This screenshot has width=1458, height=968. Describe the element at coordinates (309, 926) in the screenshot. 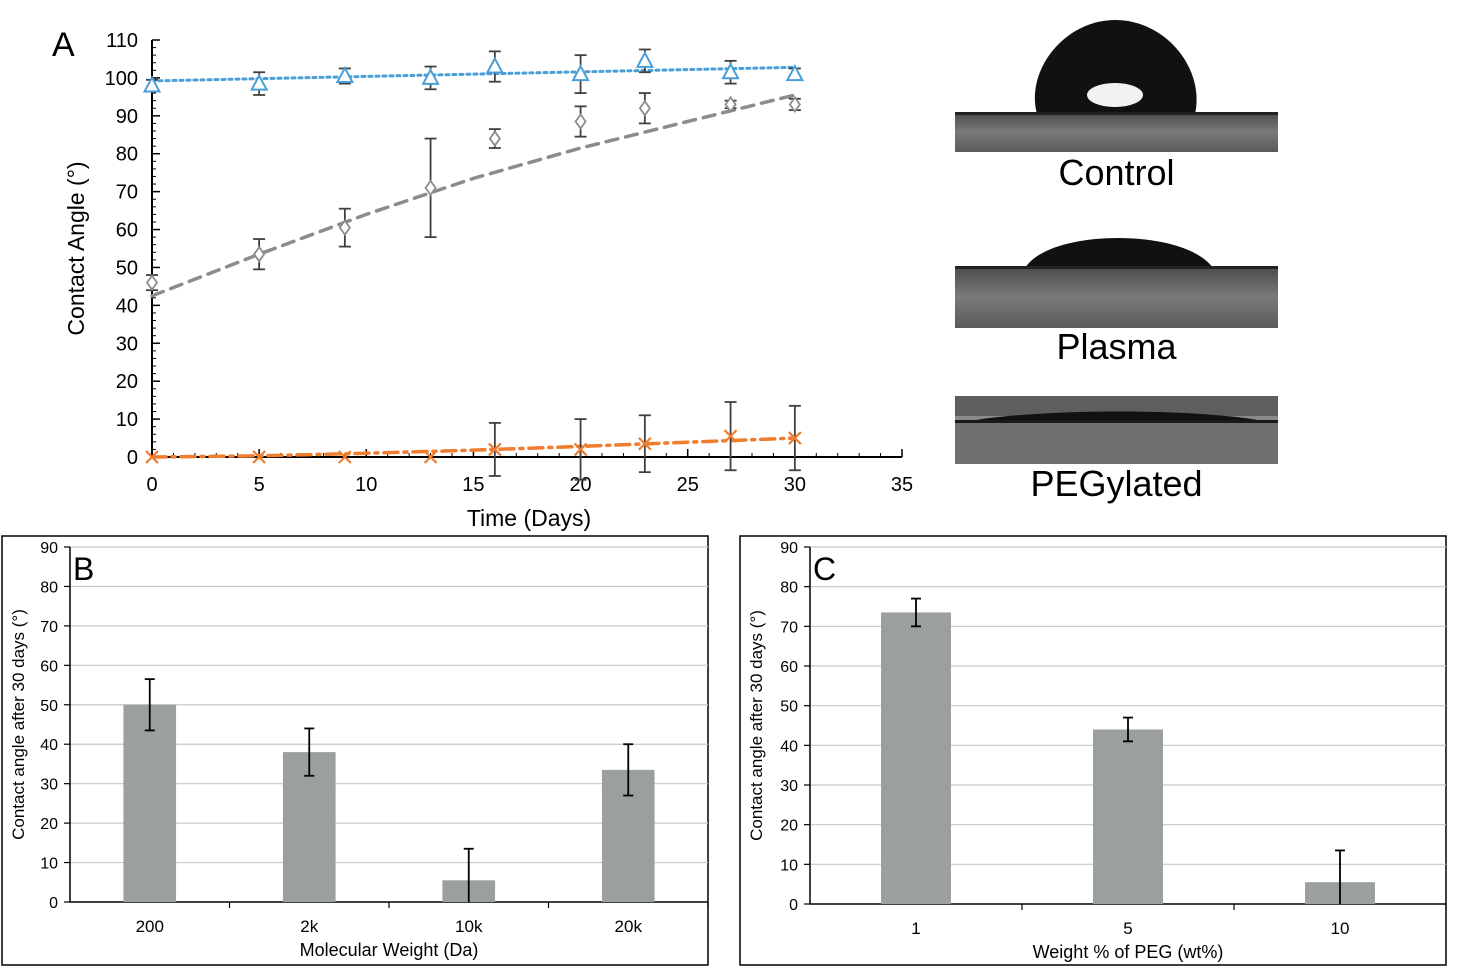

I see `x-tick-label: 2k` at that location.